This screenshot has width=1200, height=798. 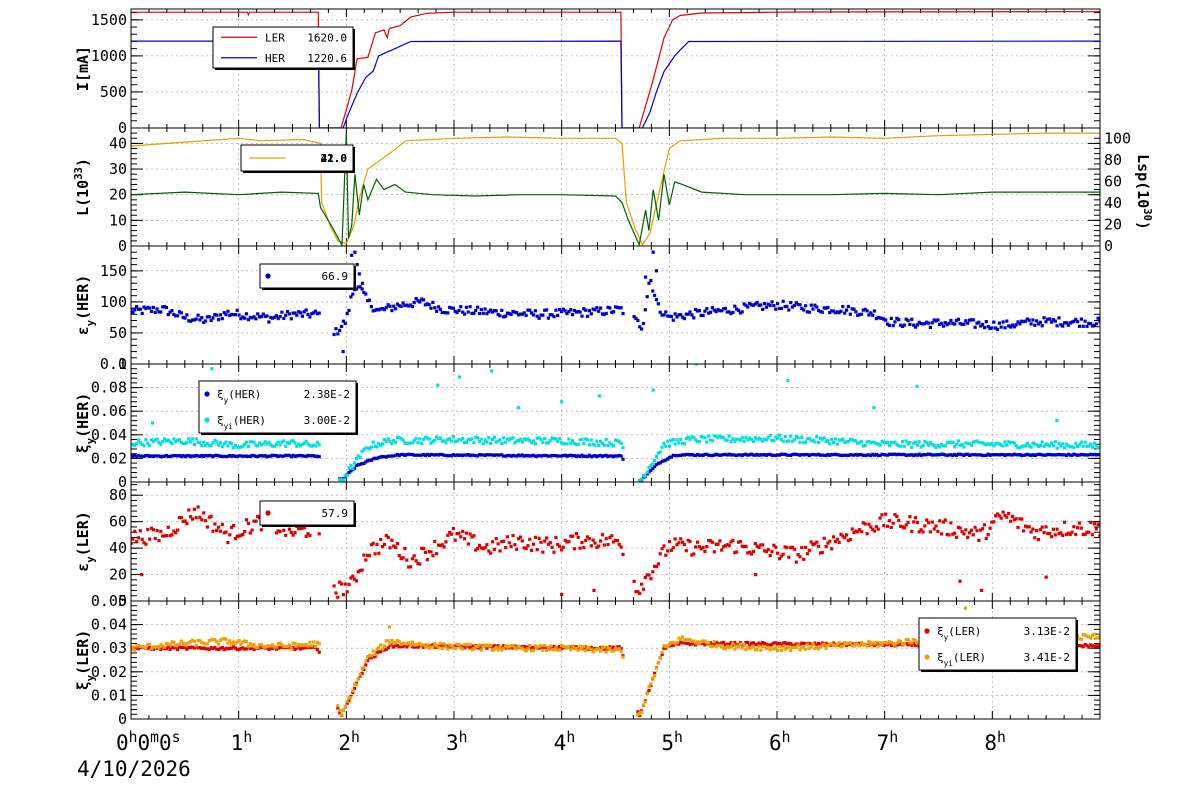 What do you see at coordinates (389, 627) in the screenshot?
I see `outlier-point` at bounding box center [389, 627].